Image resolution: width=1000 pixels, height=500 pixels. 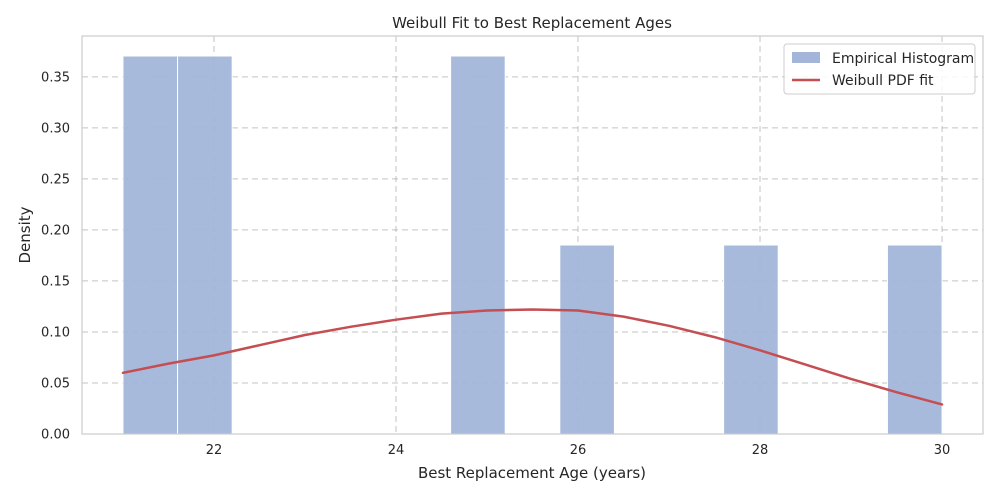 What do you see at coordinates (25, 234) in the screenshot?
I see `y-axis-label: Density` at bounding box center [25, 234].